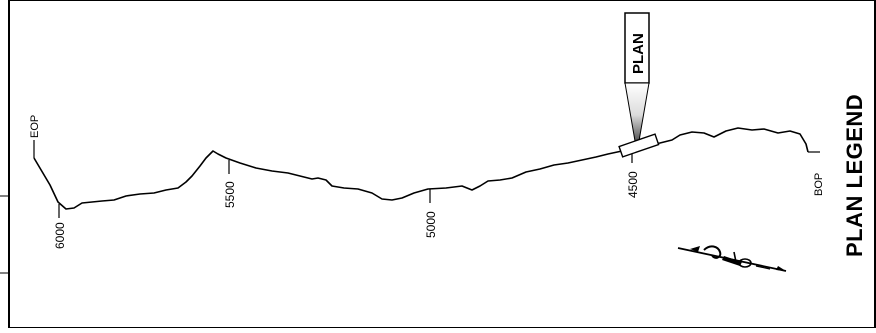  What do you see at coordinates (639, 145) in the screenshot?
I see `plan-frame-box` at bounding box center [639, 145].